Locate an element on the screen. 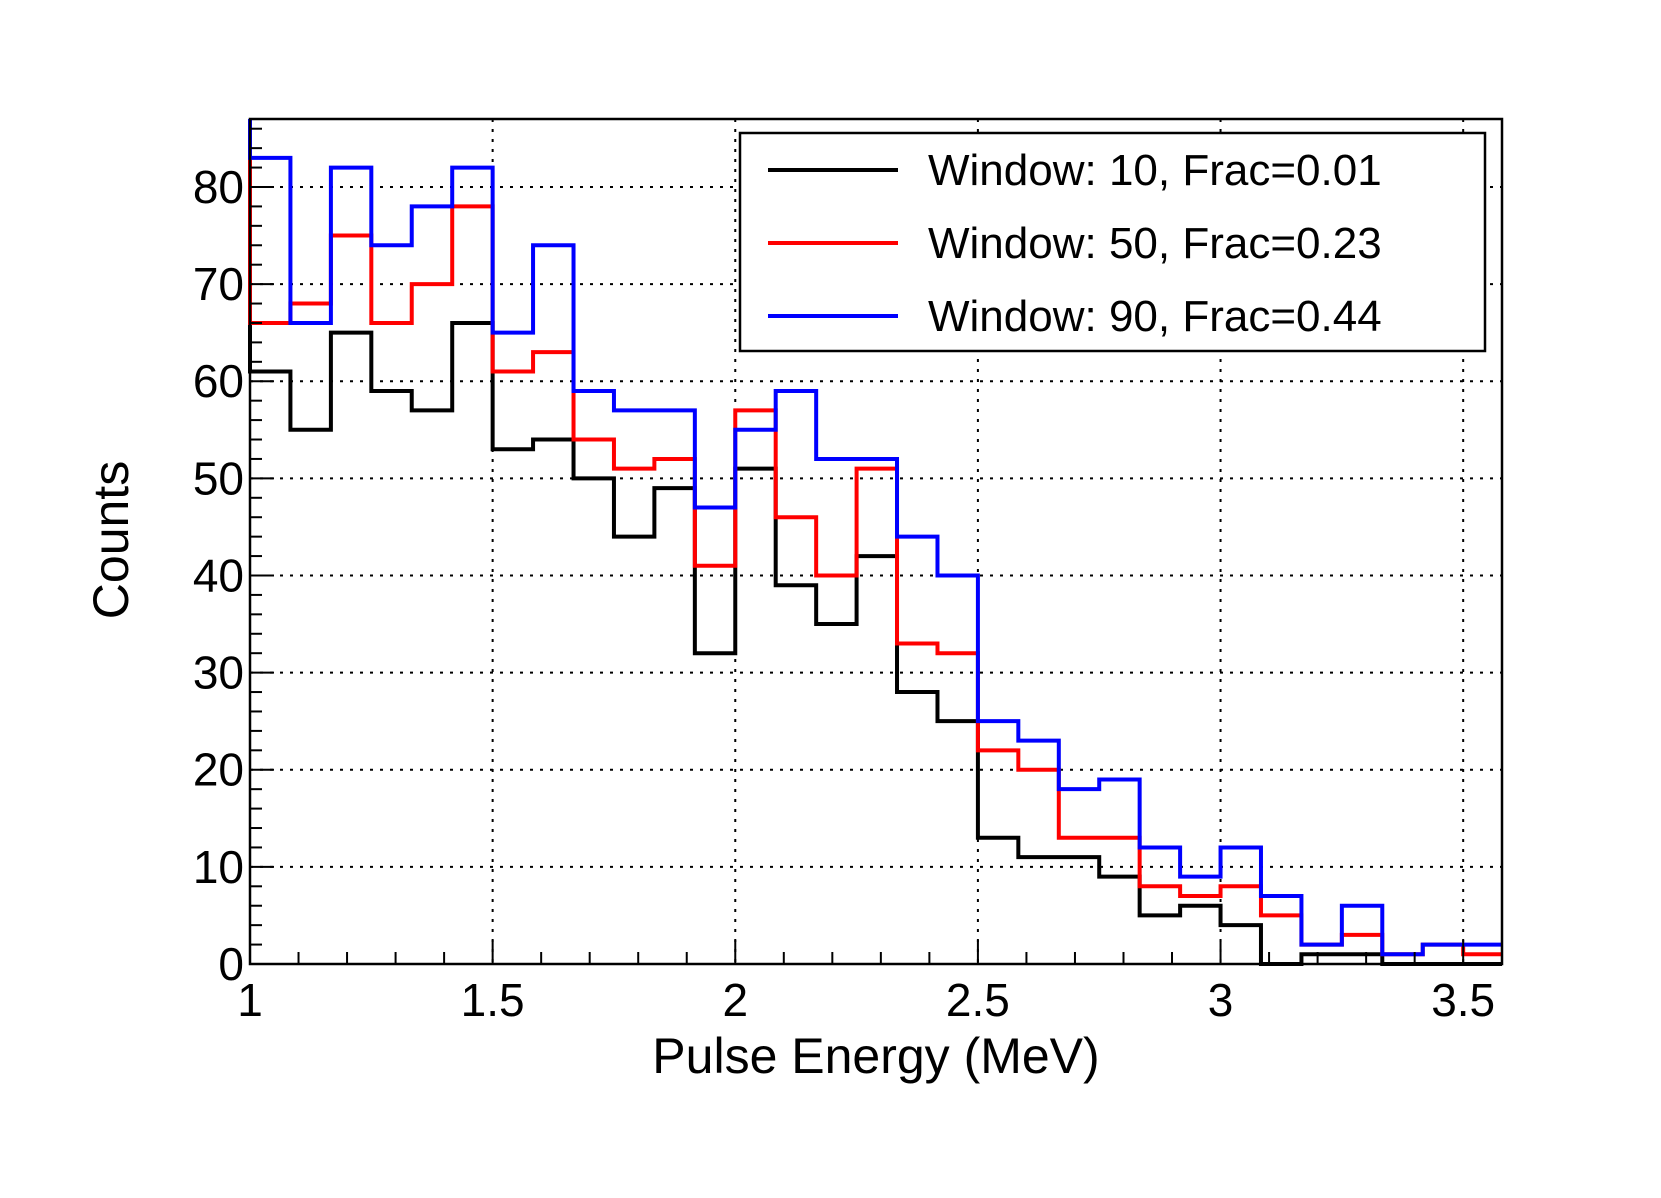 The width and height of the screenshot is (1661, 1198). y-tick-label: 30 is located at coordinates (218, 673).